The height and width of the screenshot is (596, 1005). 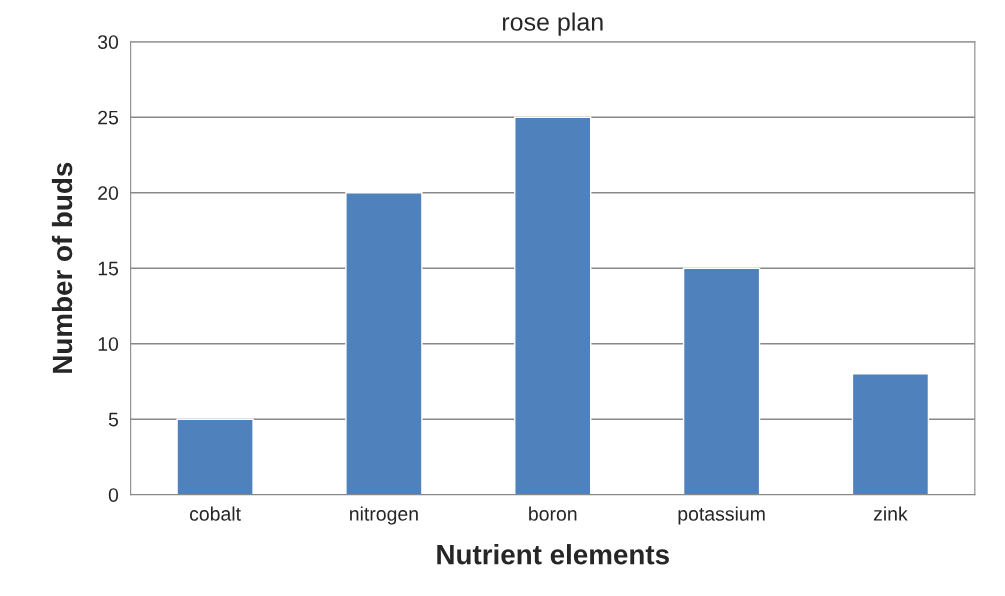 What do you see at coordinates (215, 513) in the screenshot?
I see `x-tick-label: cobalt` at bounding box center [215, 513].